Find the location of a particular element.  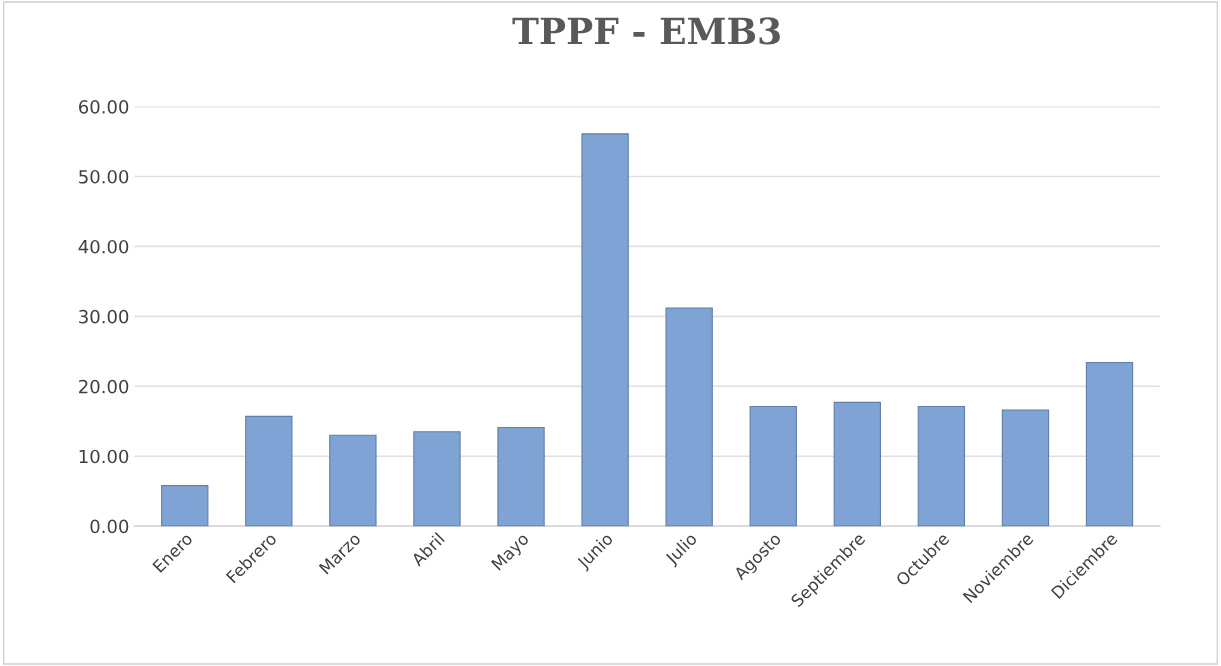

y-tick-label: 50.00 is located at coordinates (104, 176).